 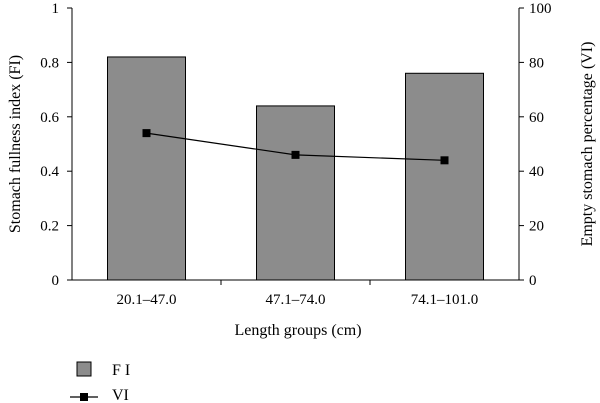 I want to click on y-tick-label: 0, so click(x=56, y=281).